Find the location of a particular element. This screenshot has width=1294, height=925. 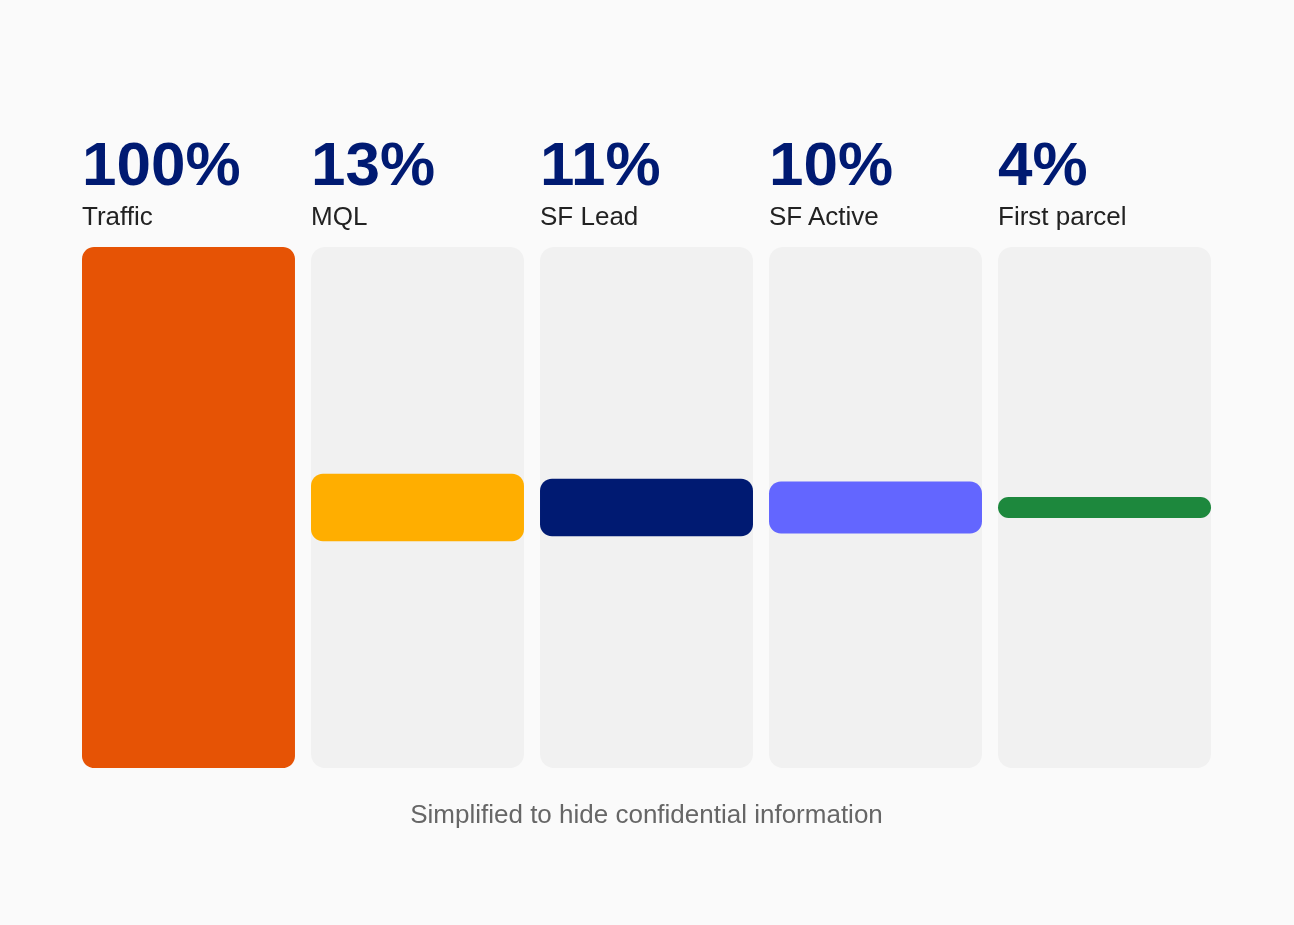

category-label: MQL is located at coordinates (339, 216).